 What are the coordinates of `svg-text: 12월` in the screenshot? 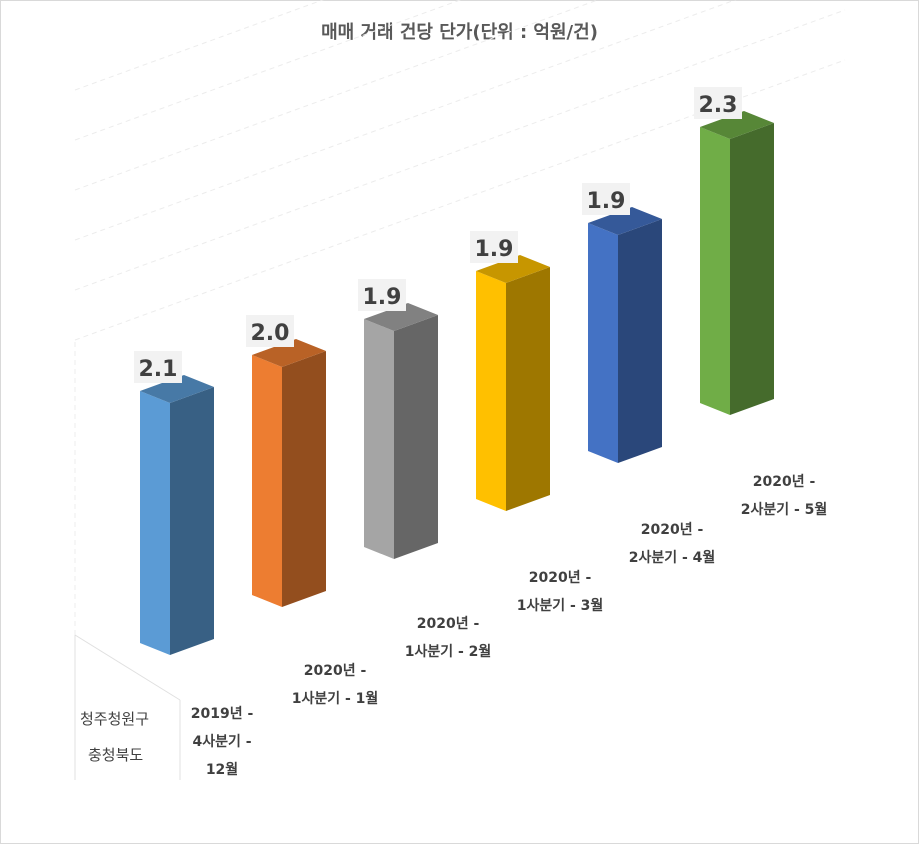 It's located at (222, 769).